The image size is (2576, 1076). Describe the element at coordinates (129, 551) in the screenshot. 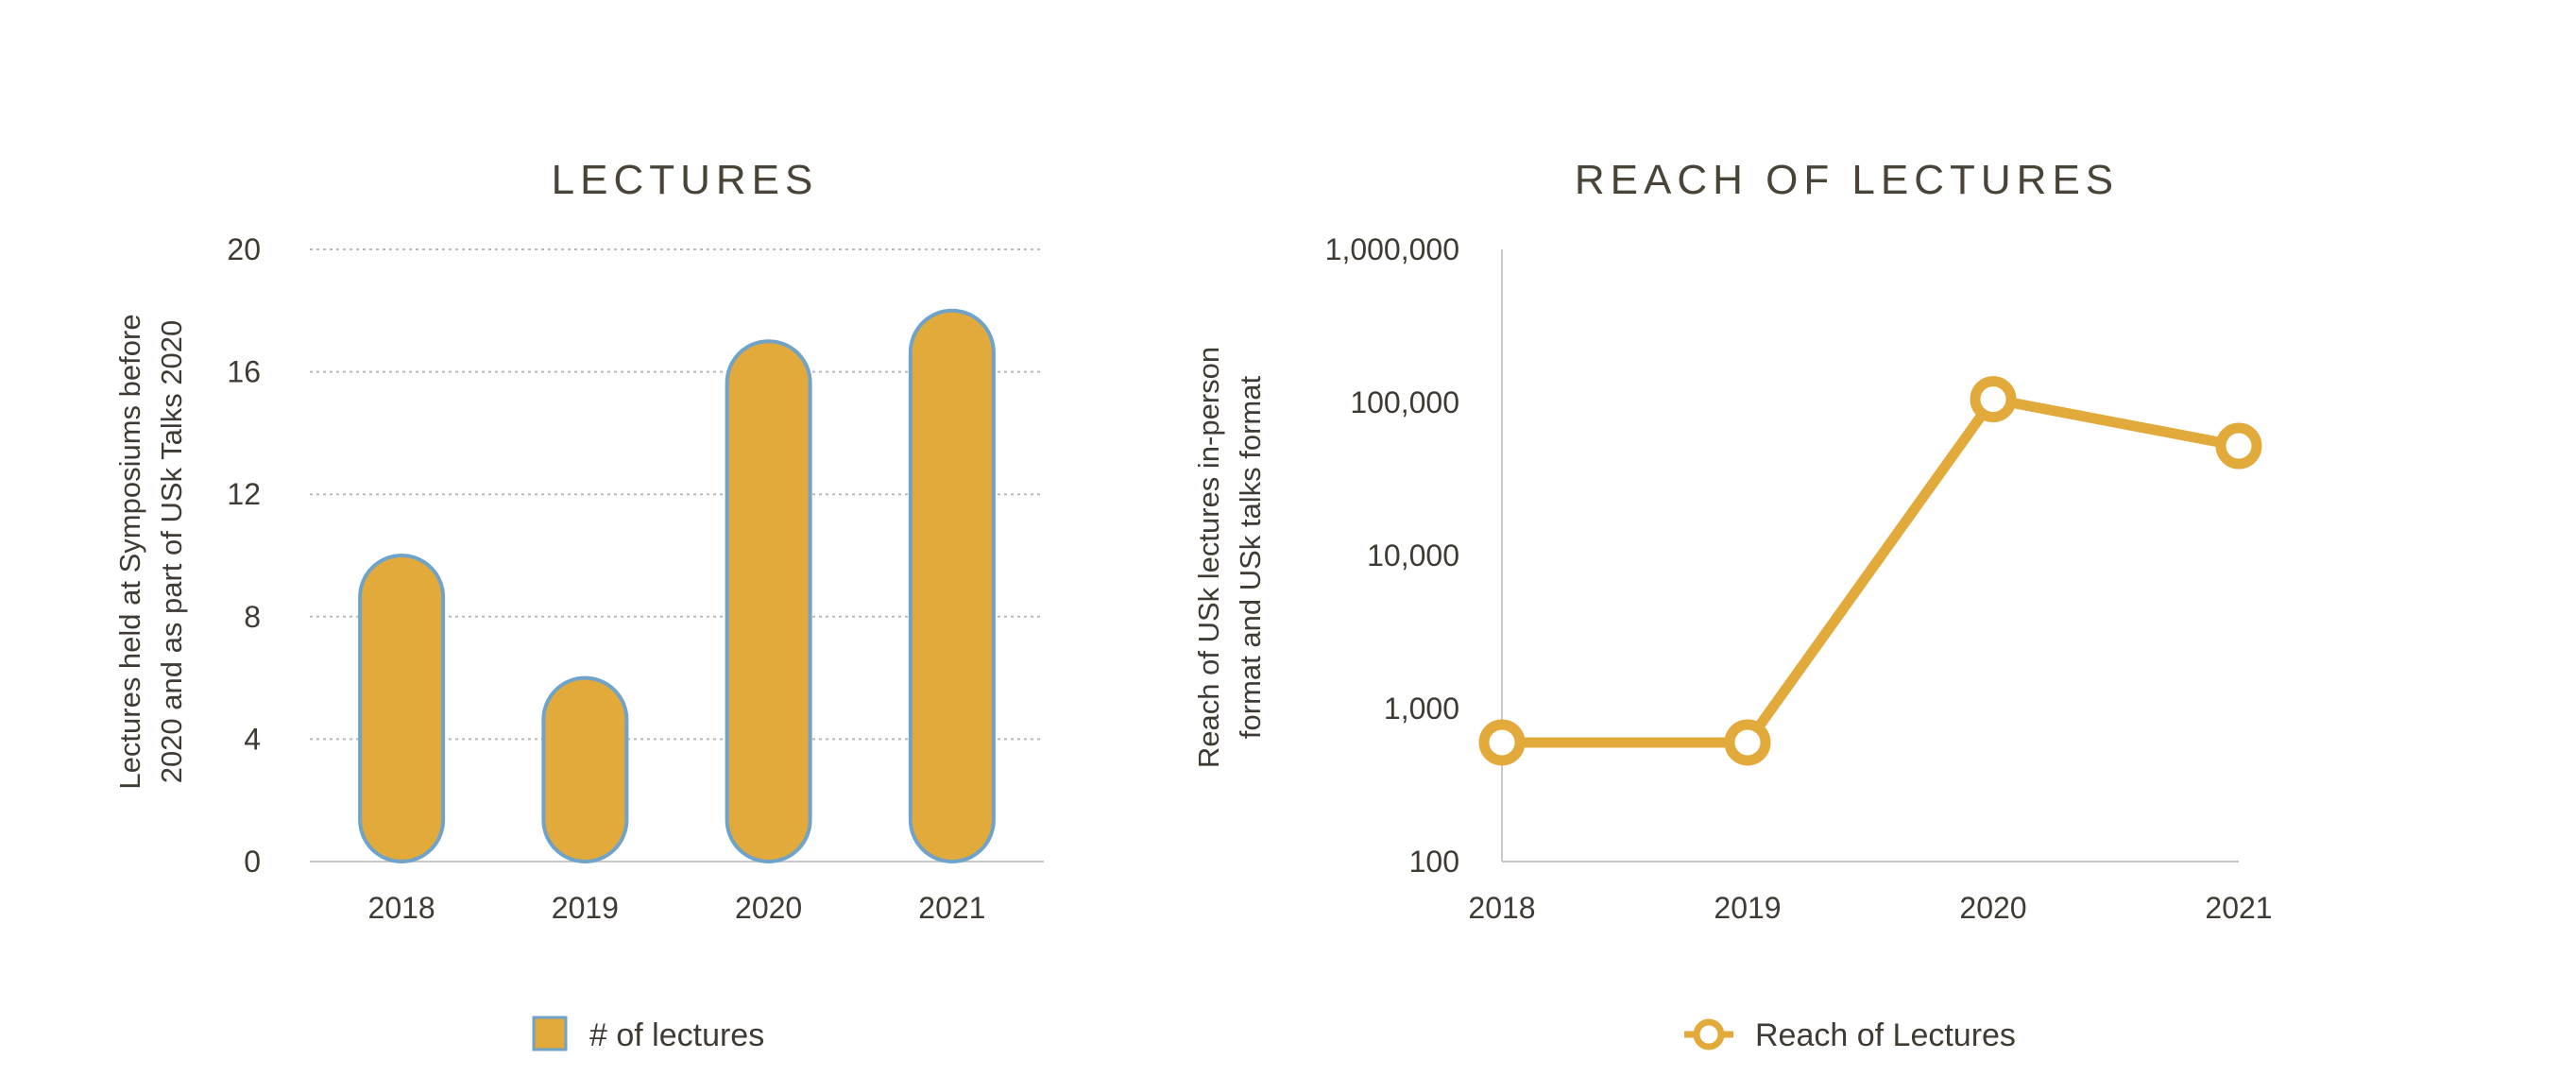

I see `y-axis-label-line-1: Lectures held at Symposiums before` at that location.